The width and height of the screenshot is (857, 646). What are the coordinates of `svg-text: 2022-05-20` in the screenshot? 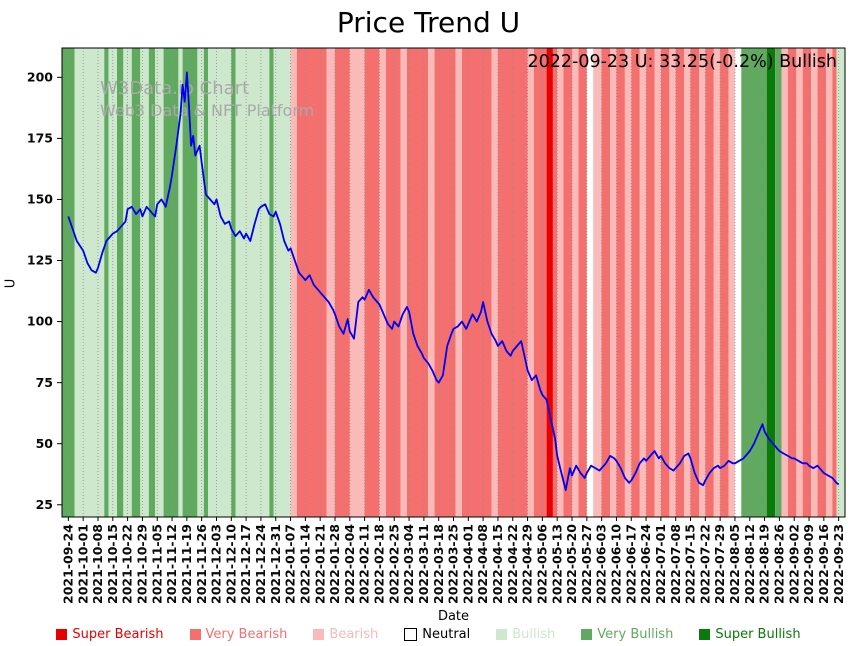 It's located at (571, 564).